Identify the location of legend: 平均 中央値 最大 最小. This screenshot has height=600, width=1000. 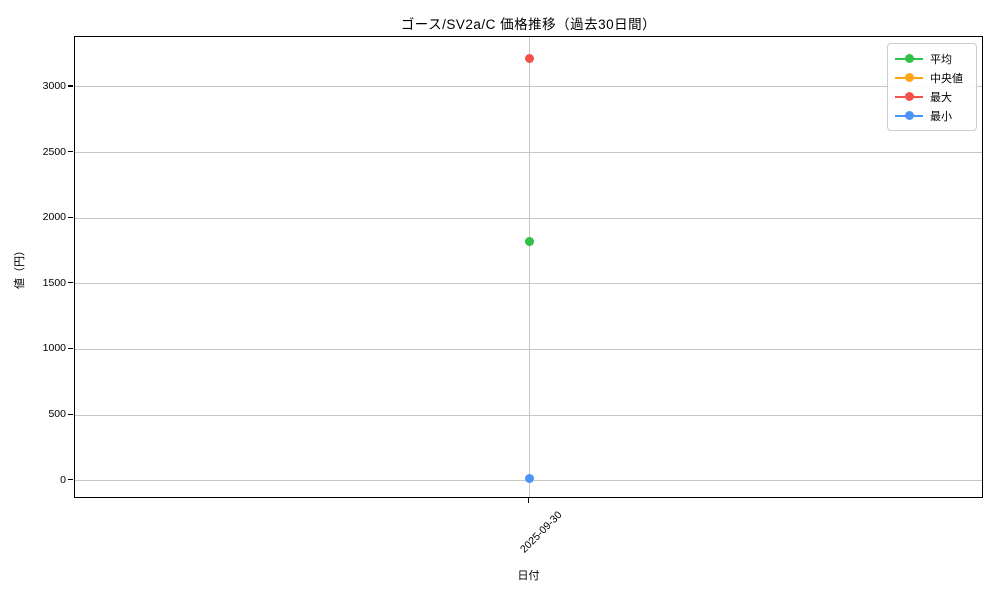
(932, 87).